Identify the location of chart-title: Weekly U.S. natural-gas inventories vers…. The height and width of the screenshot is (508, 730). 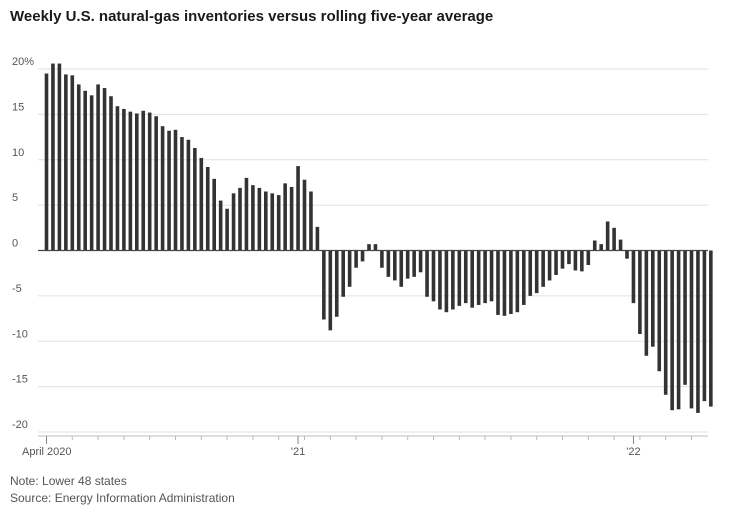
(252, 16).